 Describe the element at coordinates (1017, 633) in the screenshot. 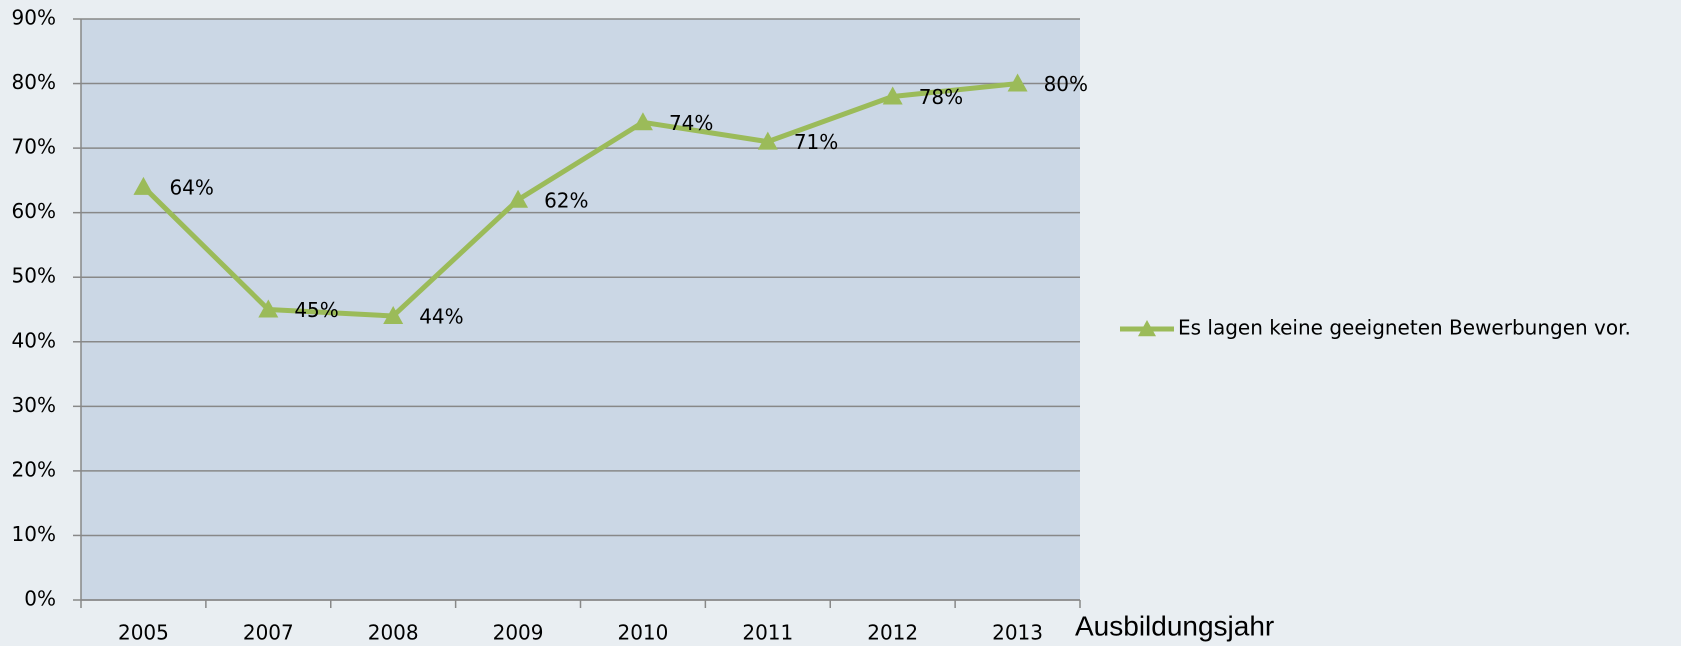

I see `x-tick-label: 2013` at that location.